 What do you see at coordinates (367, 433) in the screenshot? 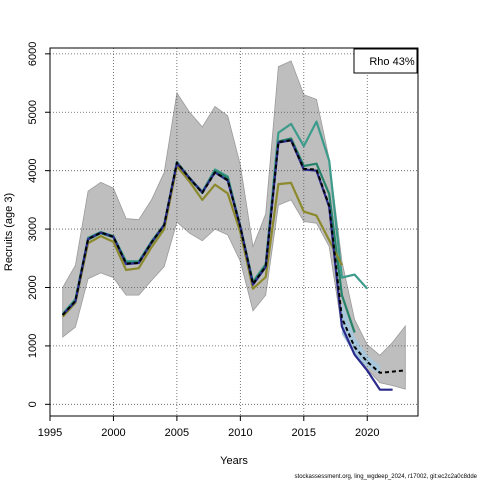
I see `x-tick-label: 2020` at bounding box center [367, 433].